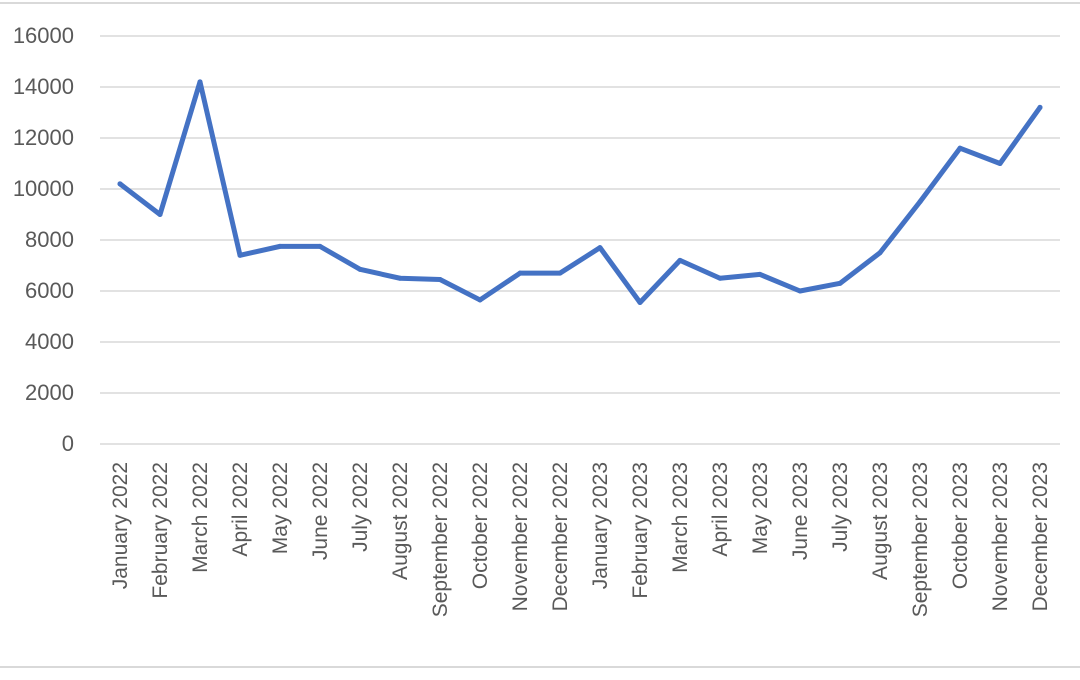 This screenshot has height=680, width=1080. What do you see at coordinates (360, 507) in the screenshot?
I see `x-tick-label: July 2022` at bounding box center [360, 507].